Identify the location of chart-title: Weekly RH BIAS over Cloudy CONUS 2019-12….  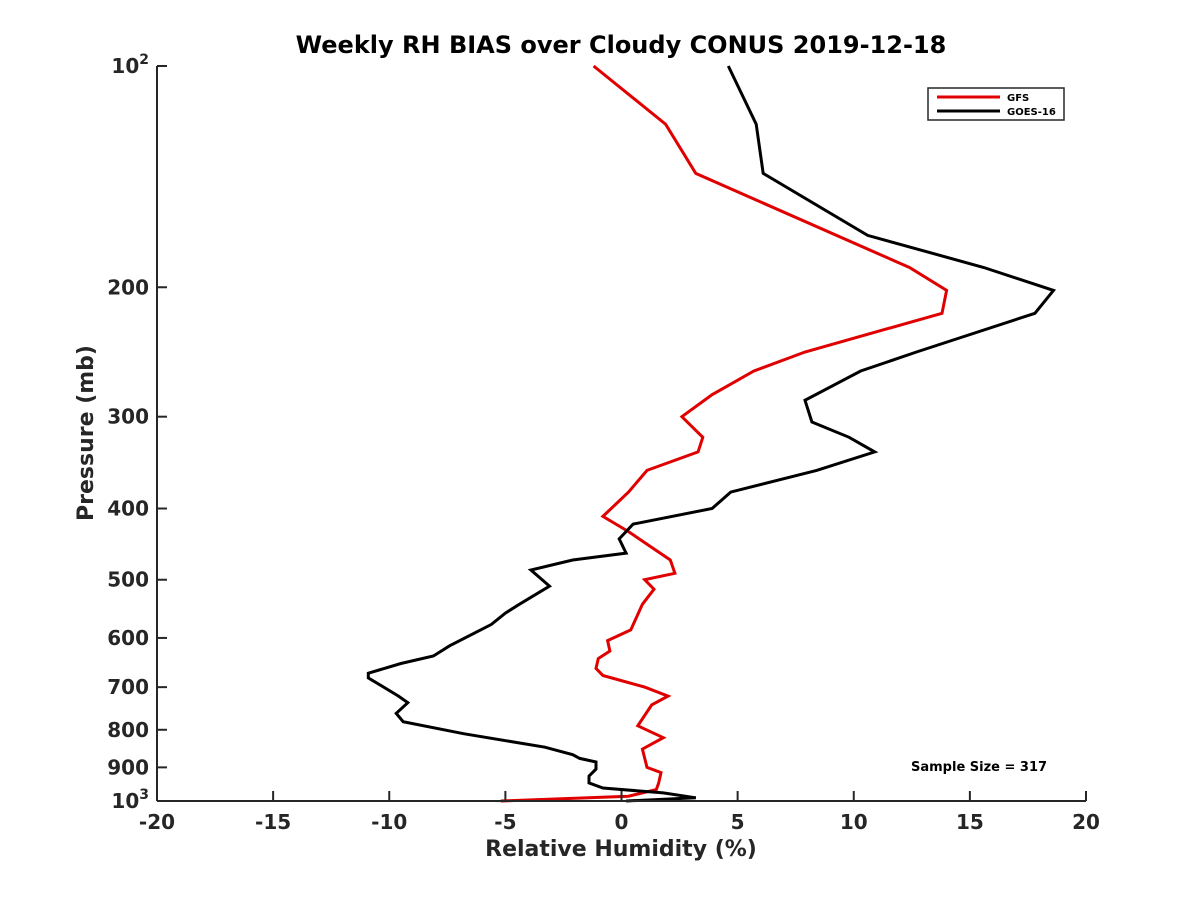
(621, 45).